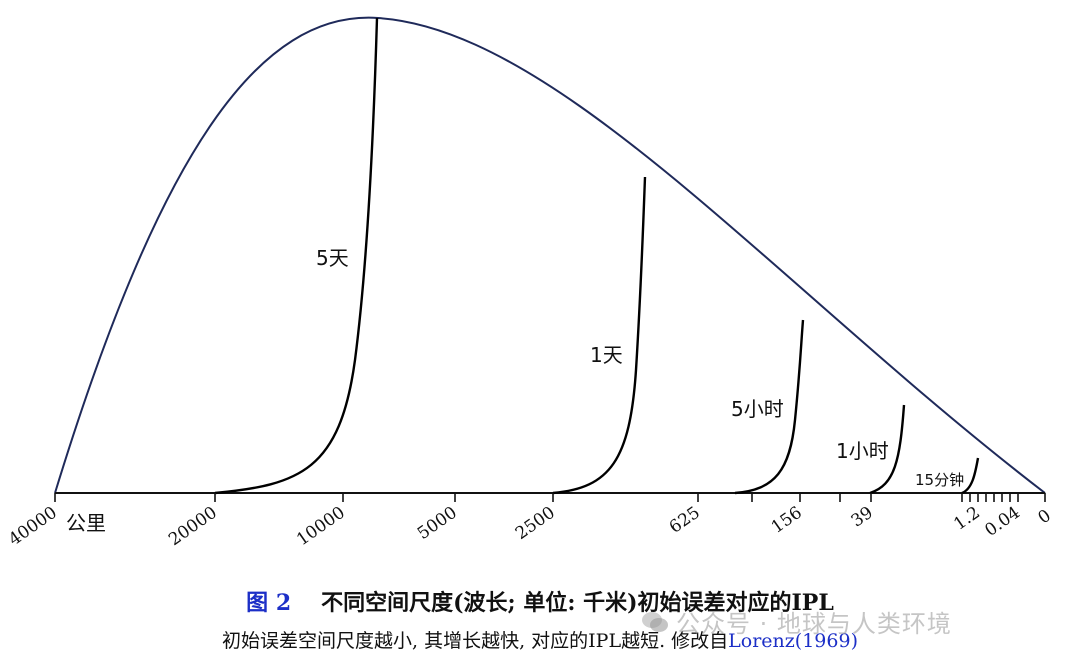 This screenshot has height=667, width=1080. I want to click on tick-label-156: 156, so click(787, 520).